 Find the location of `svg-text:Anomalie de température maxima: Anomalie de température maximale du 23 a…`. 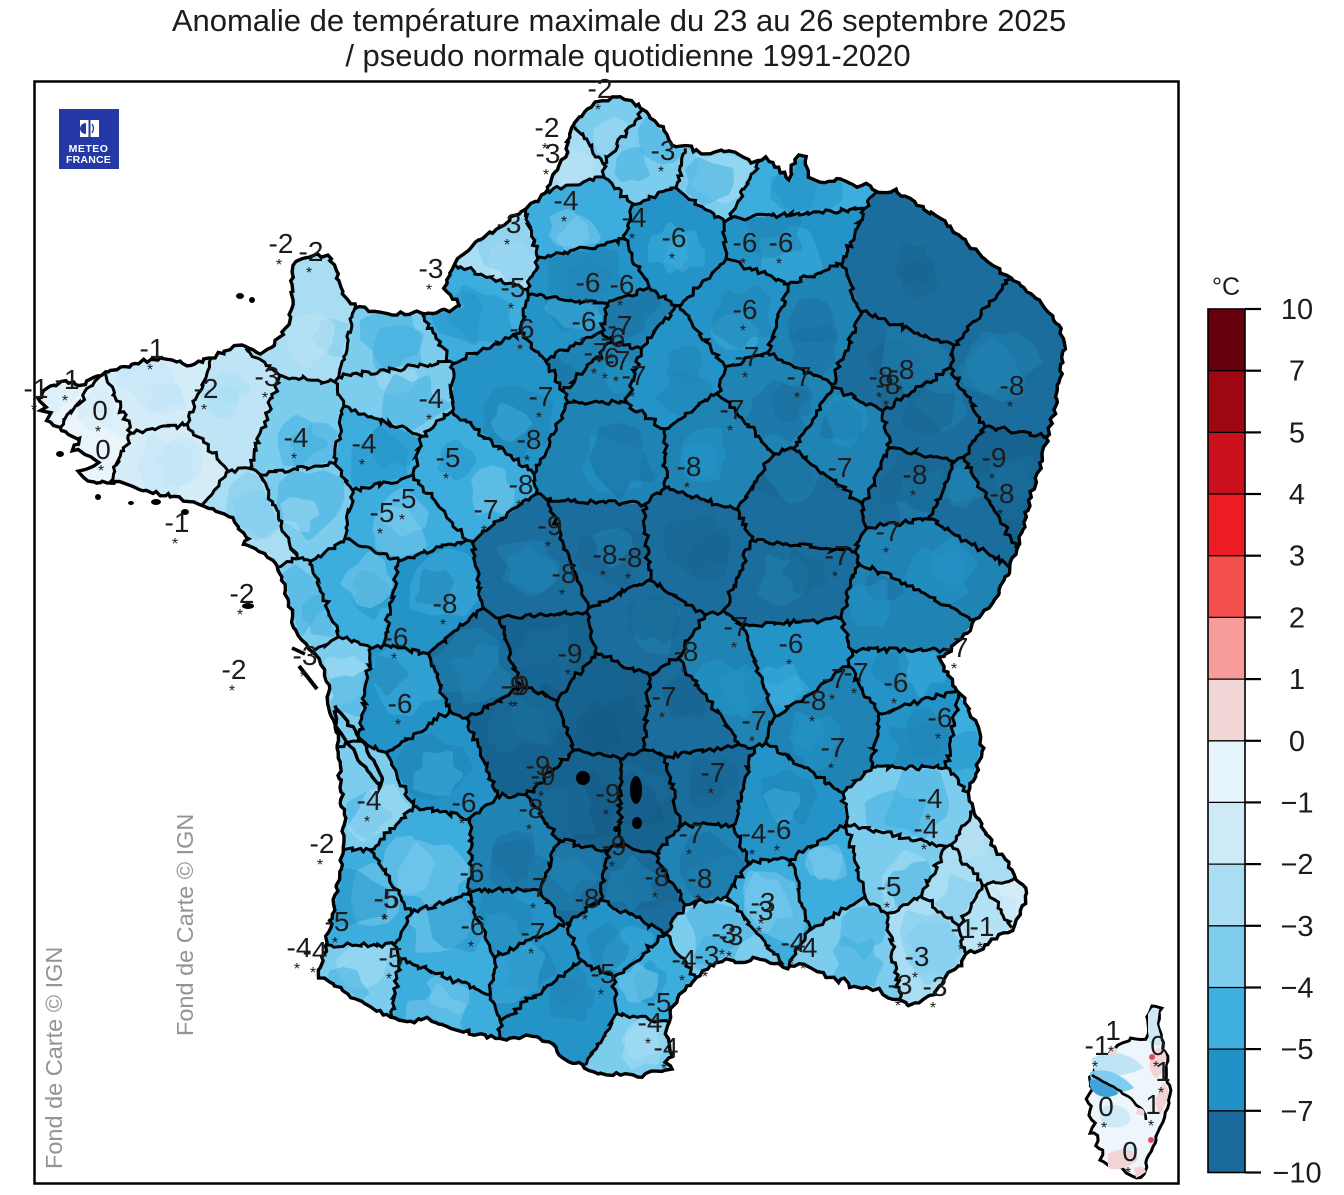

svg-text:Anomalie de température maxima: Anomalie de température maximale du 23 a… is located at coordinates (619, 20).